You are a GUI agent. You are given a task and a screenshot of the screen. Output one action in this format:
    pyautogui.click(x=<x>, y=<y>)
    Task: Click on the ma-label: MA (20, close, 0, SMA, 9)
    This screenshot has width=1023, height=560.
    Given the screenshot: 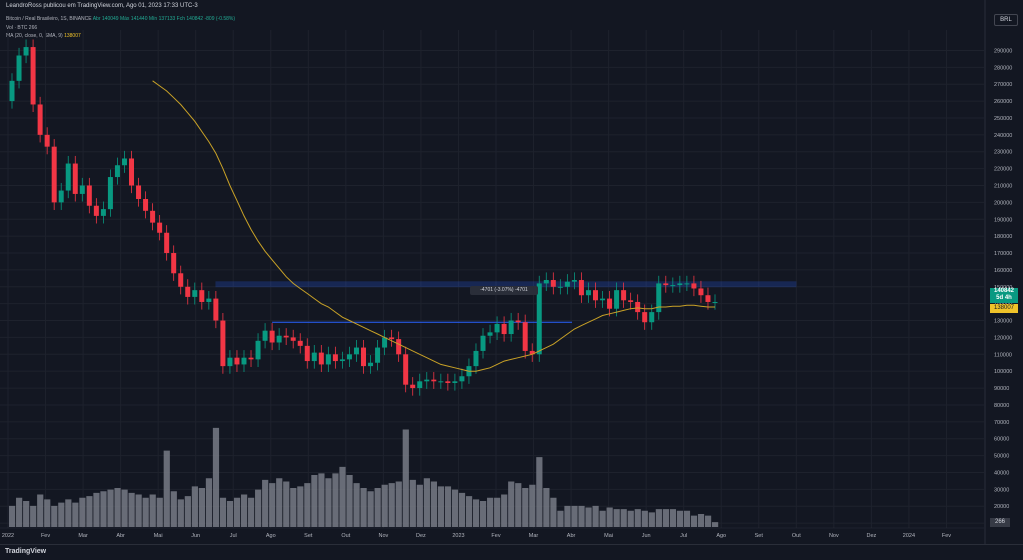 What is the action you would take?
    pyautogui.click(x=34, y=36)
    